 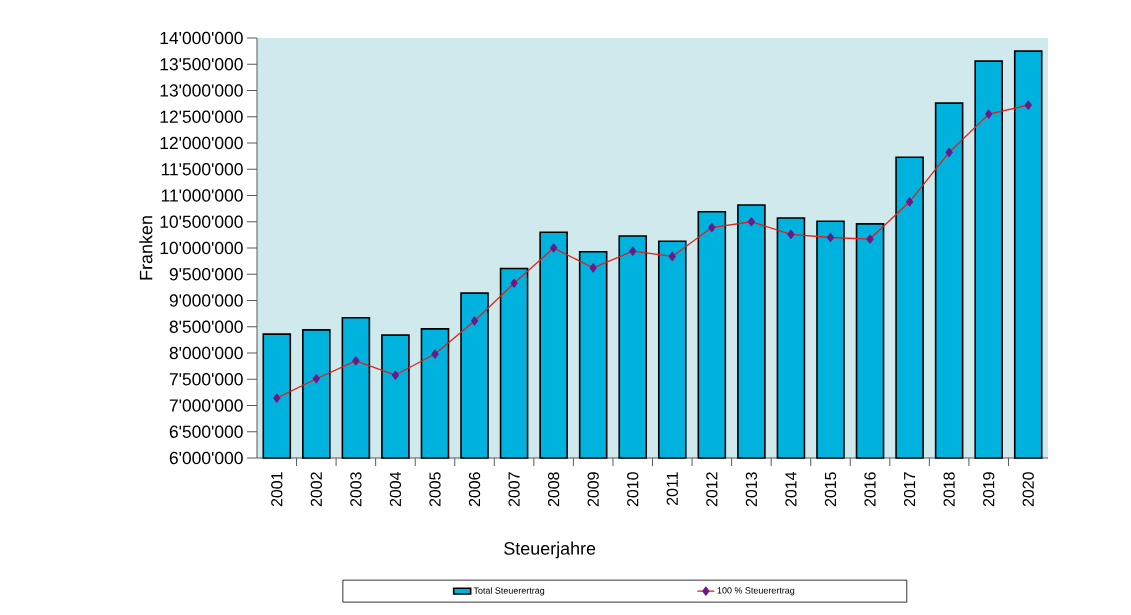 What do you see at coordinates (201, 116) in the screenshot?
I see `y-tick-label: 12'500'000` at bounding box center [201, 116].